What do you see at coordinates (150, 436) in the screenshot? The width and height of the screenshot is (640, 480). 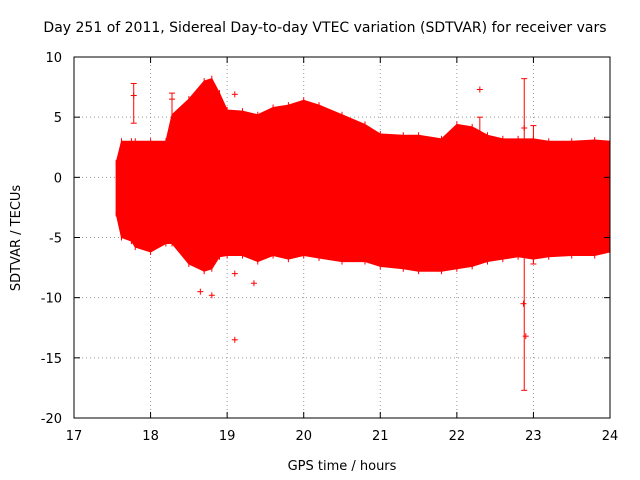 I see `x-tick-label: 18` at bounding box center [150, 436].